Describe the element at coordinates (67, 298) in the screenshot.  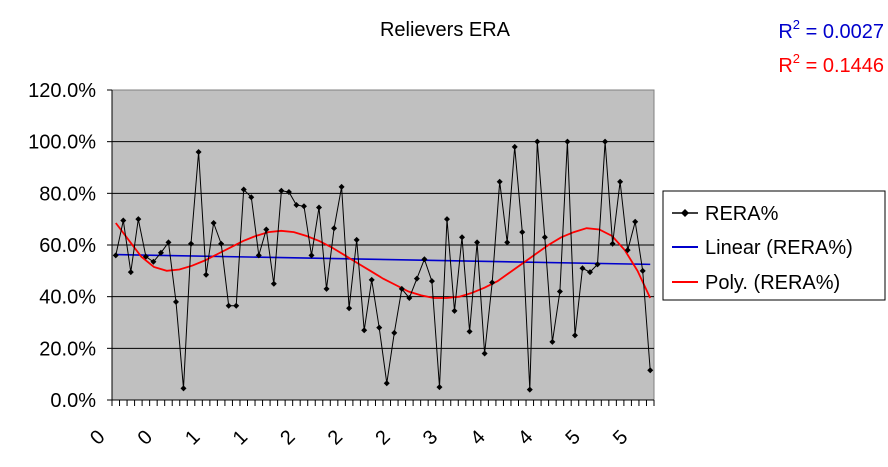
I see `y-tick-label: 40.0%` at that location.